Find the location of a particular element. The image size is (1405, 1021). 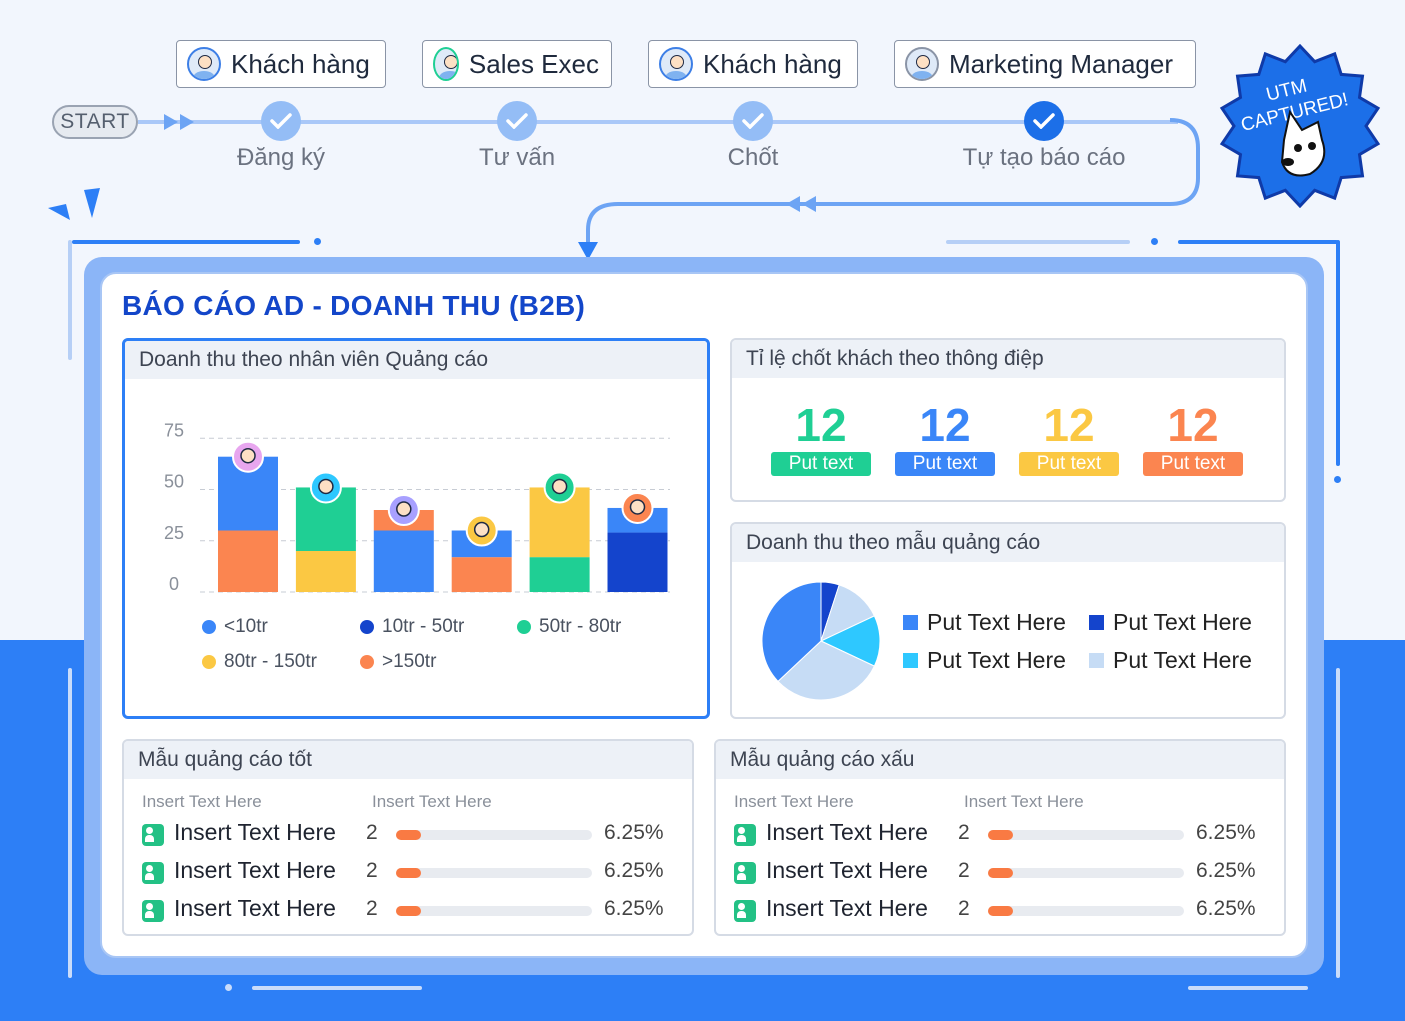

panel-title: Tỉ lệ chốt khách theo thông điệp is located at coordinates (1008, 359).